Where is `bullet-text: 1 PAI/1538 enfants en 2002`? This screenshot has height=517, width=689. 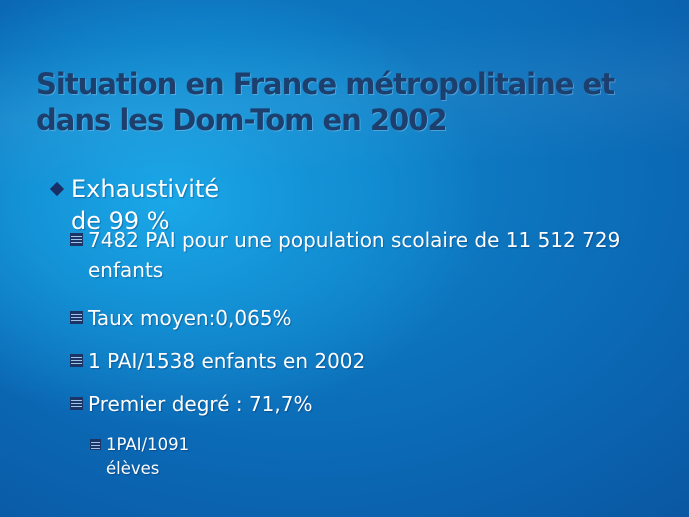 bullet-text: 1 PAI/1538 enfants en 2002 is located at coordinates (227, 361).